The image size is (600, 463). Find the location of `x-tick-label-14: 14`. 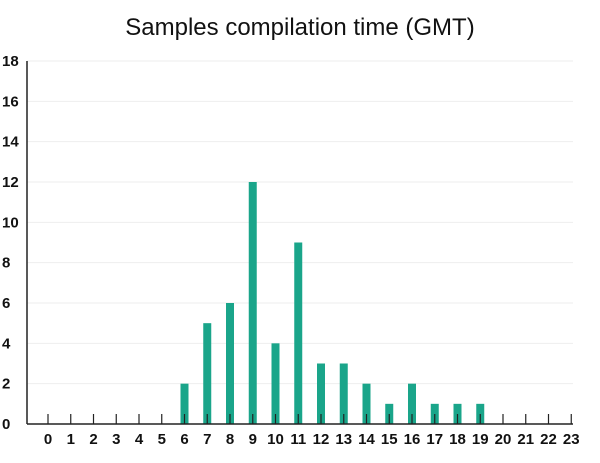

x-tick-label-14: 14 is located at coordinates (366, 439).